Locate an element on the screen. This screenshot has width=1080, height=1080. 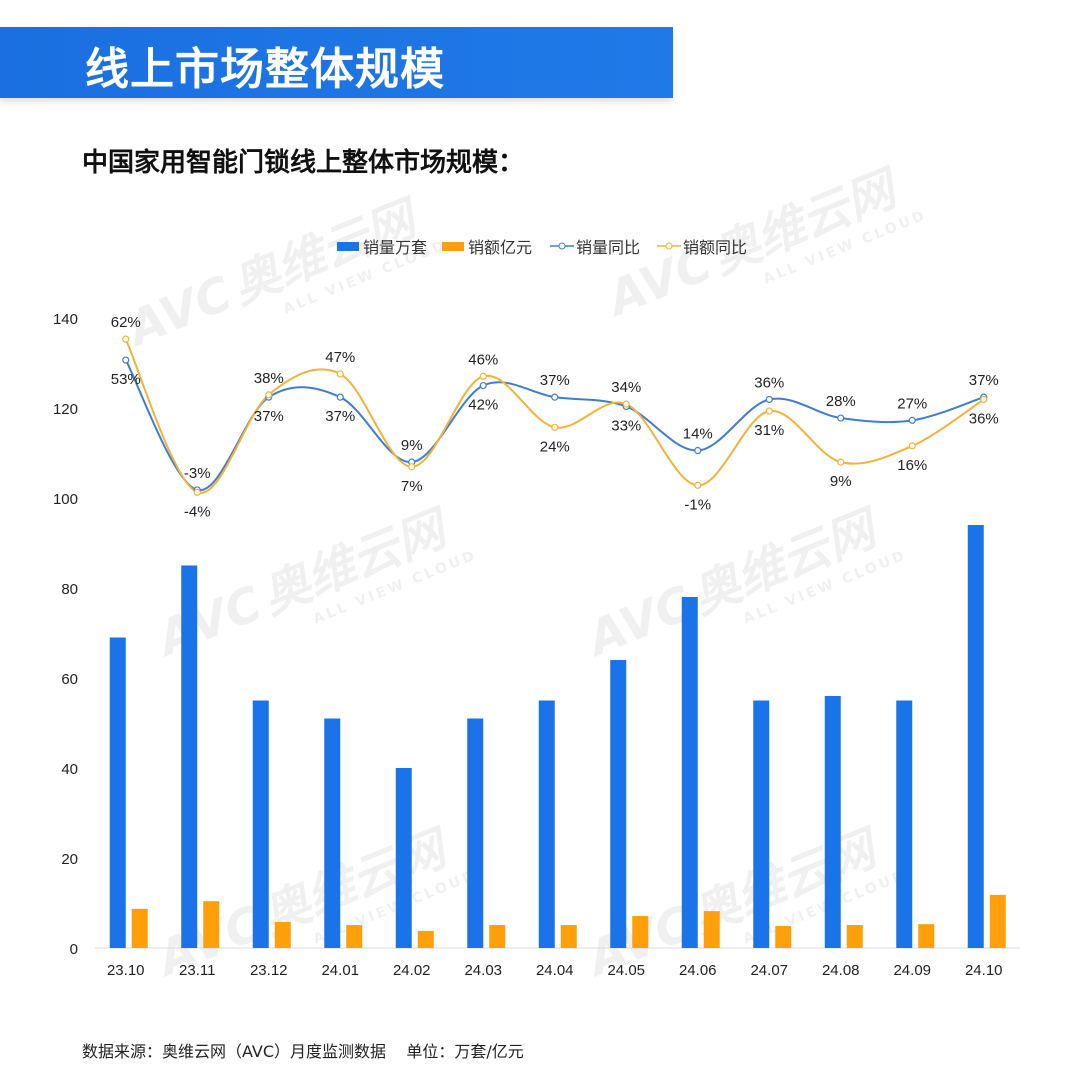
volume-yoy-label: 36% is located at coordinates (769, 382).